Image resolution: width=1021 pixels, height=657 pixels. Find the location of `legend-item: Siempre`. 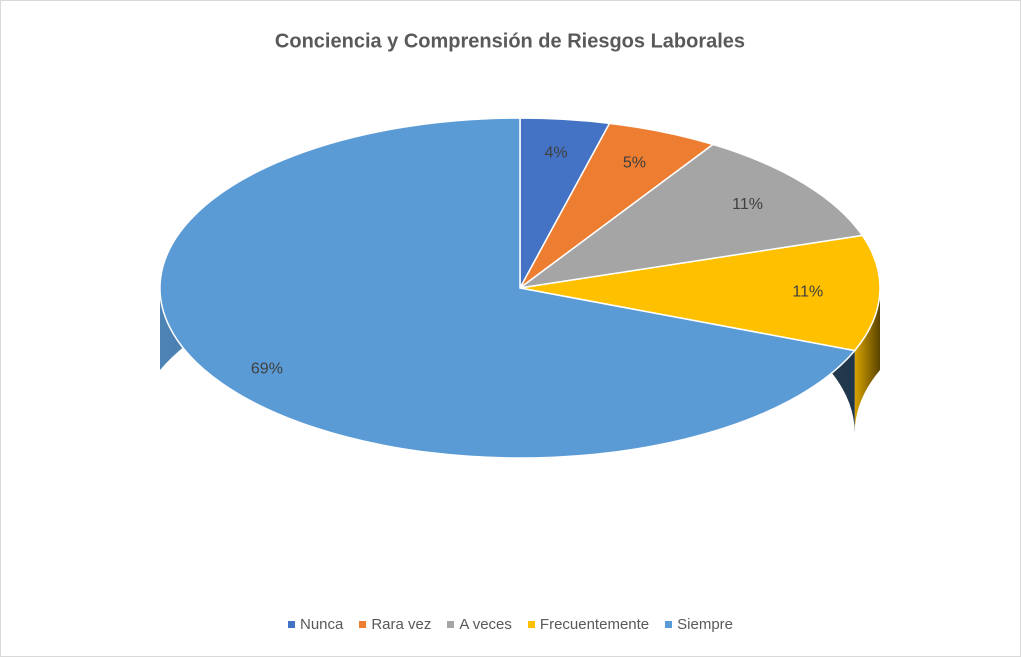

legend-item: Siempre is located at coordinates (699, 624).